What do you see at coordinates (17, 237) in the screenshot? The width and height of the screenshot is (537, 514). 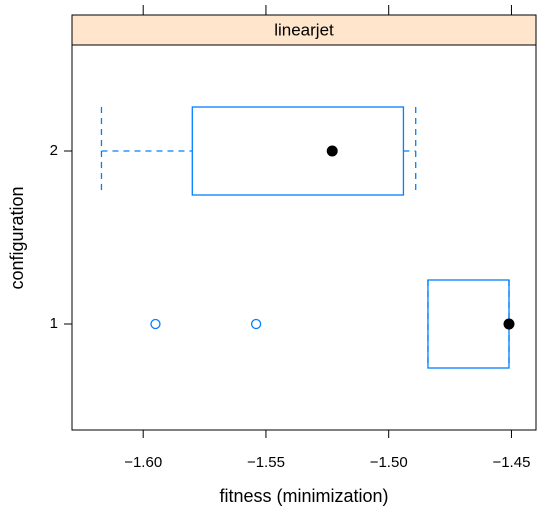 I see `y-axis-label: configuration` at bounding box center [17, 237].